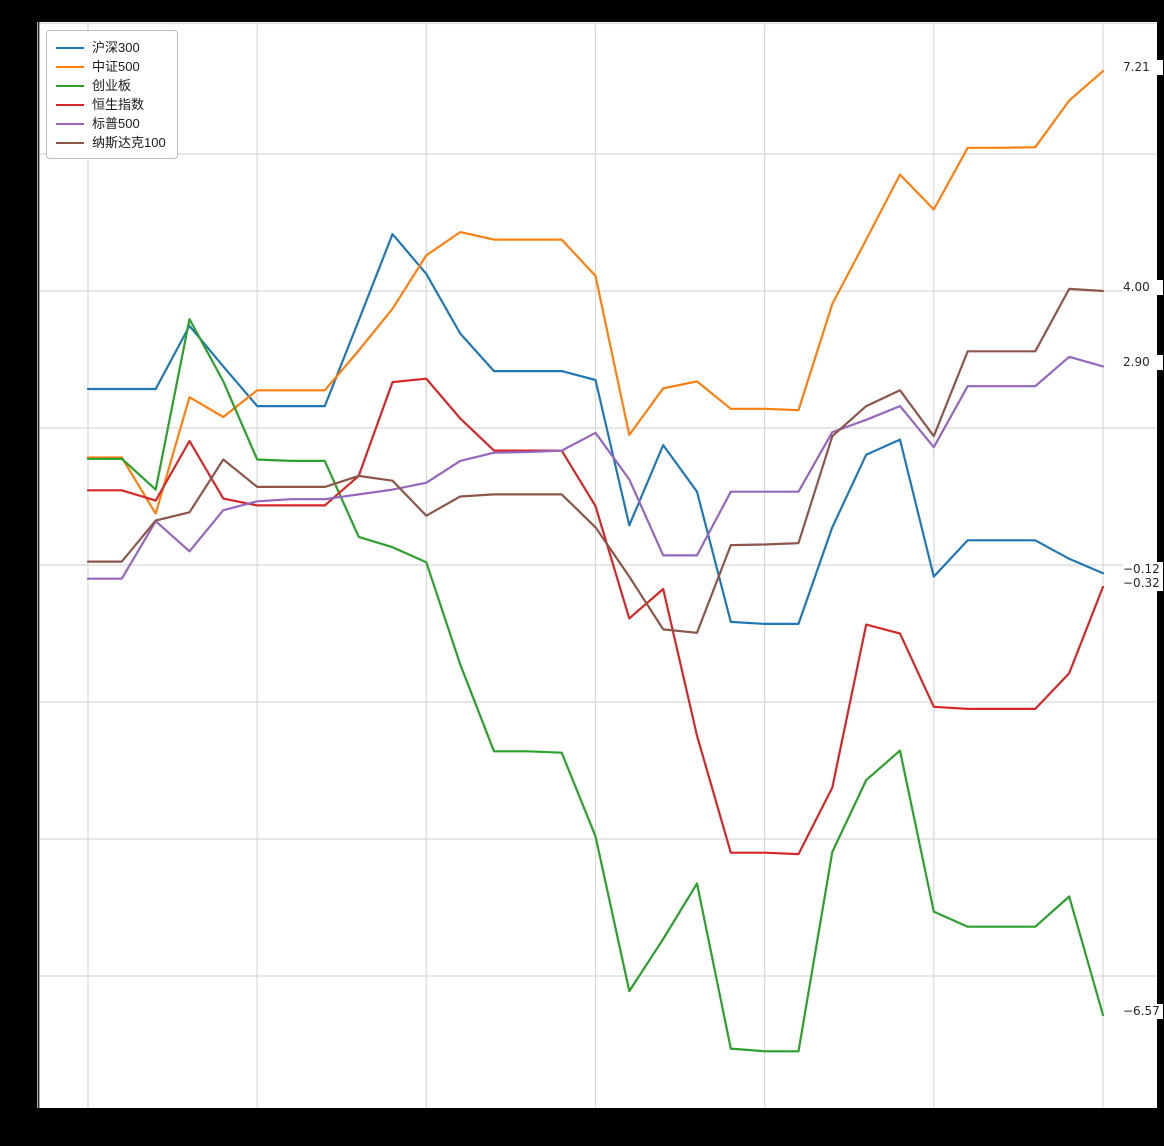 This screenshot has width=1164, height=1146. Describe the element at coordinates (1143, 287) in the screenshot. I see `end-value-label: 4.00` at that location.